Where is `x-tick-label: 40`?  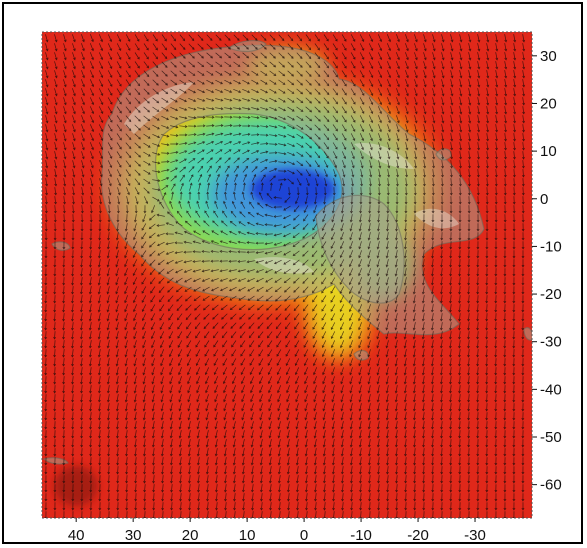 x-tick-label: 40 is located at coordinates (76, 535).